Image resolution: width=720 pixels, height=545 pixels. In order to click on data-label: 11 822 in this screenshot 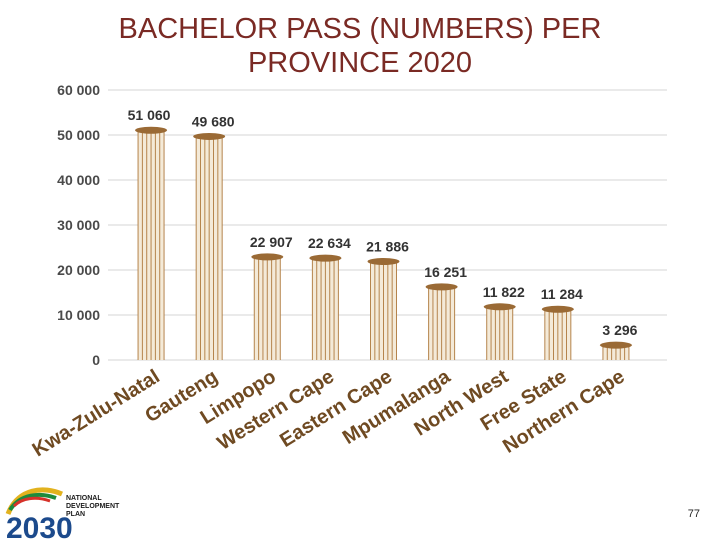, I will do `click(504, 292)`.